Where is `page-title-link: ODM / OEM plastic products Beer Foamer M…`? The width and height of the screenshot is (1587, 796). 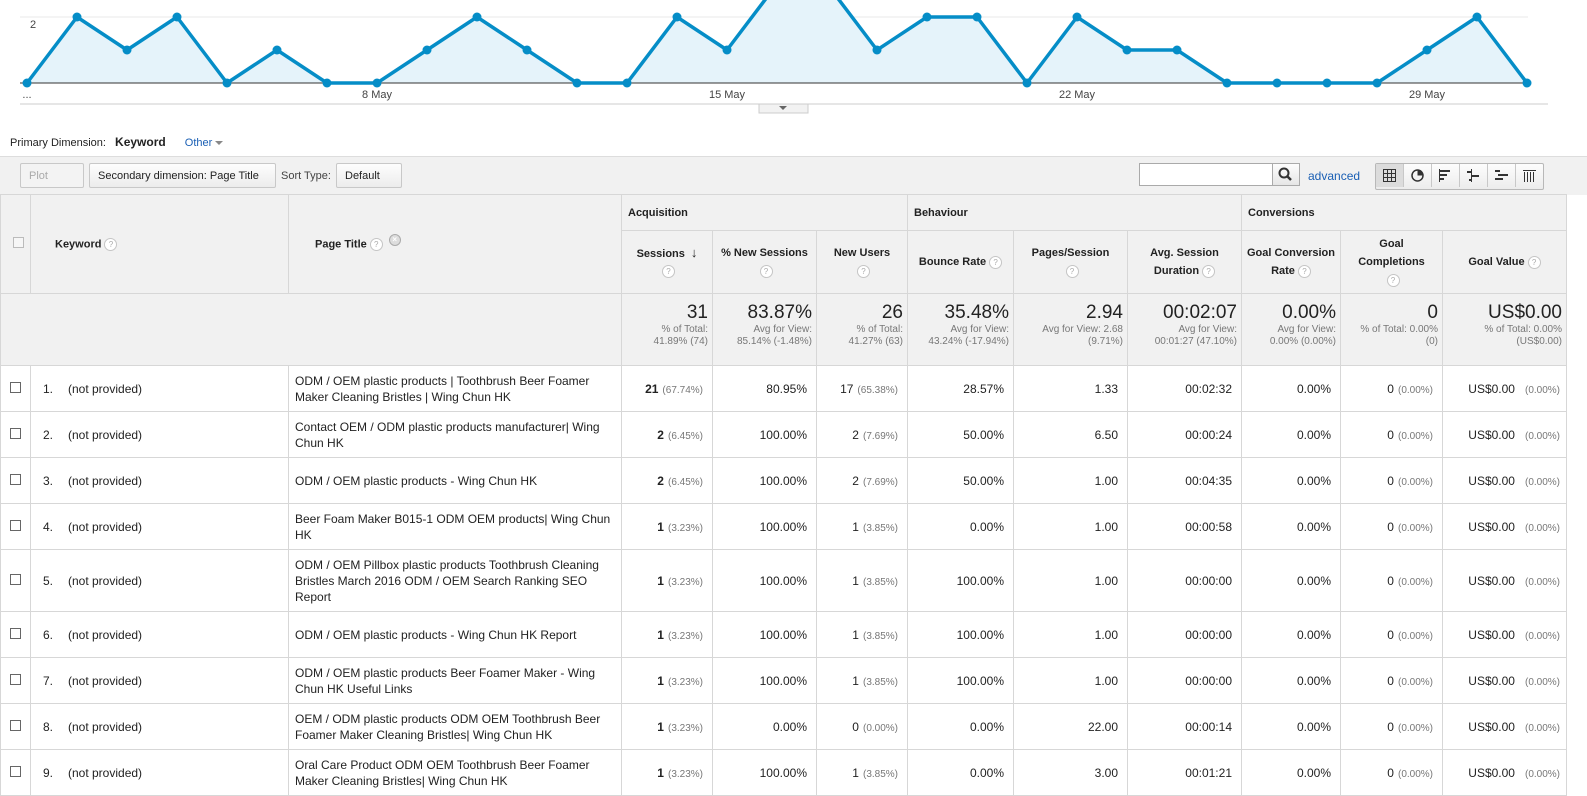 page-title-link: ODM / OEM plastic products Beer Foamer M… is located at coordinates (445, 680).